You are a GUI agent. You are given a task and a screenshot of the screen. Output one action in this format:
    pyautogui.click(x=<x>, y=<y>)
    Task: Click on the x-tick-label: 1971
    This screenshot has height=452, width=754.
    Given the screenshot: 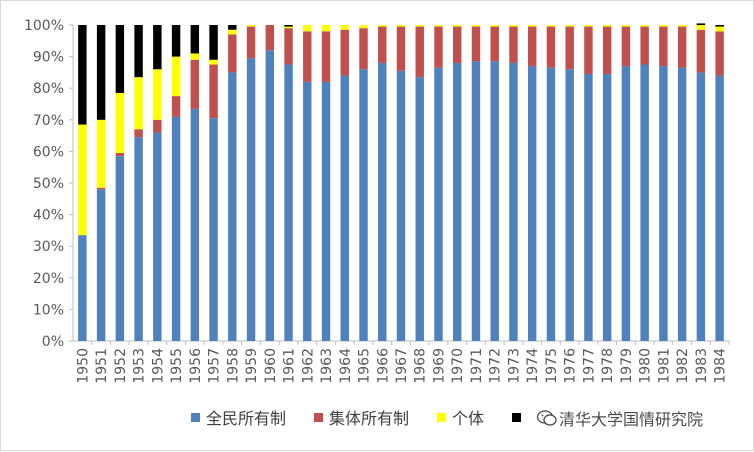 What is the action you would take?
    pyautogui.click(x=477, y=366)
    